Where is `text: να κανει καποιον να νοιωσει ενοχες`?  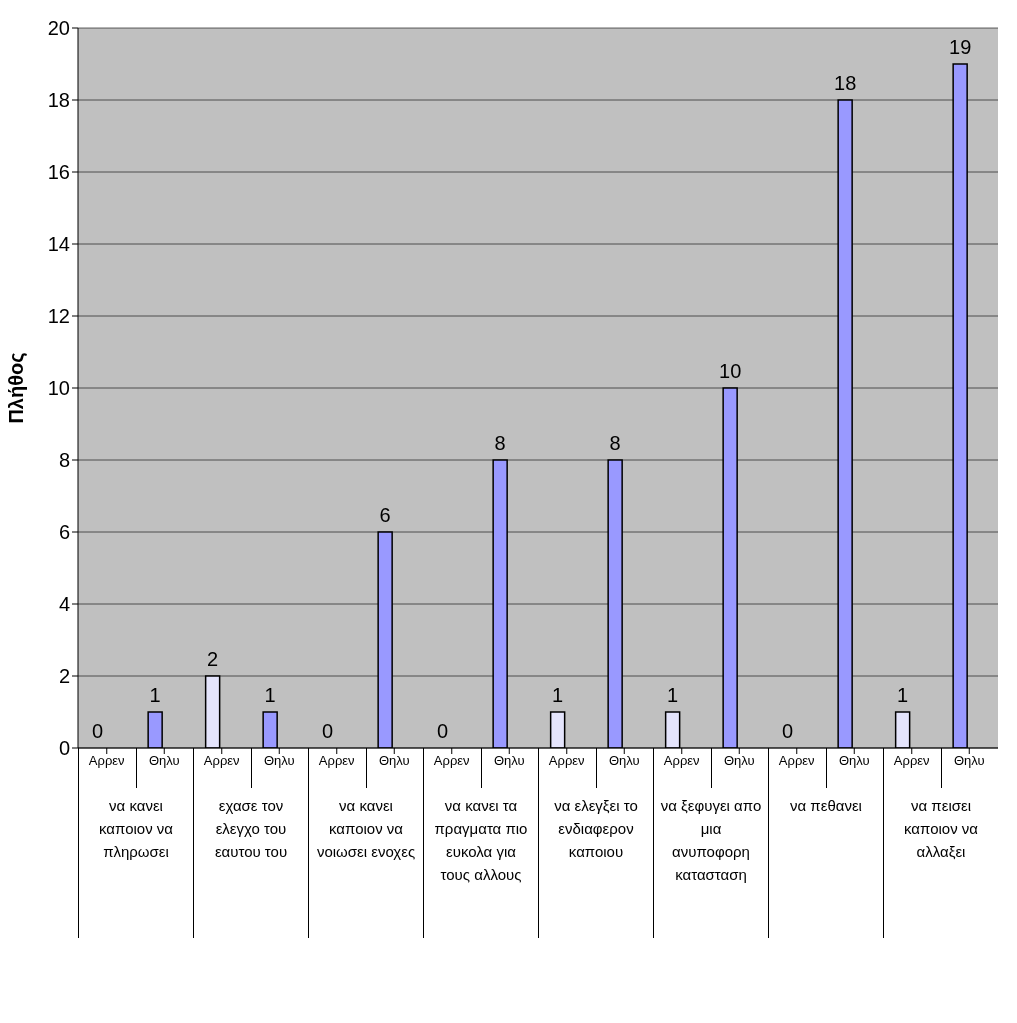
text: να κανει καποιον να νοιωσει ενοχες is located at coordinates (365, 863).